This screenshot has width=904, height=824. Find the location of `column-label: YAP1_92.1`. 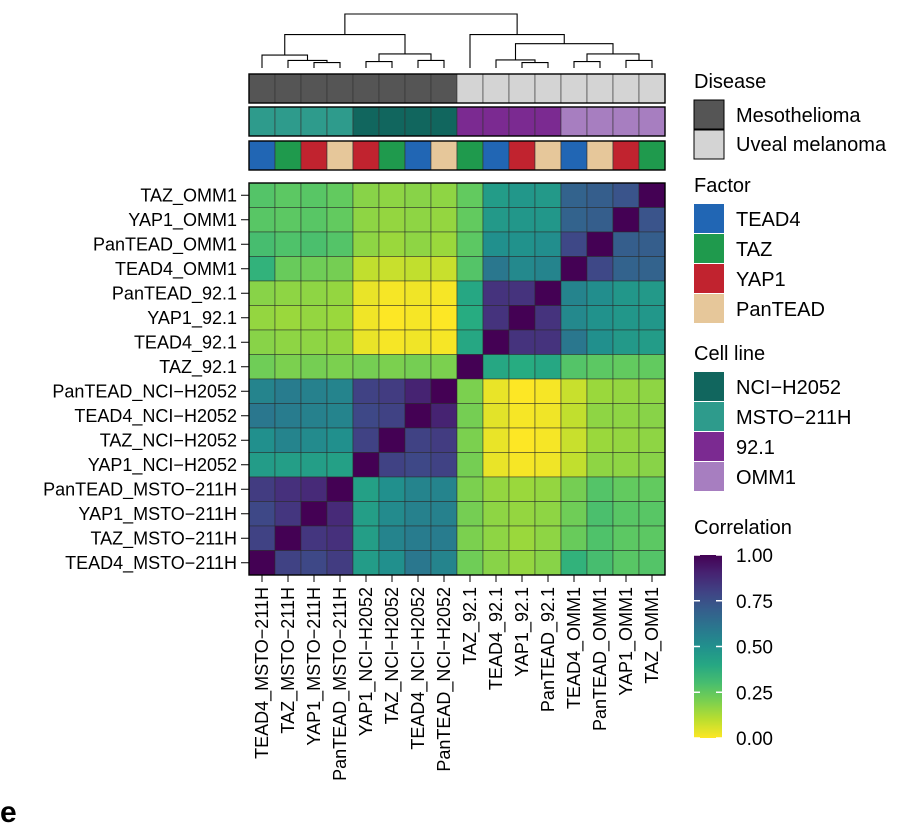

column-label: YAP1_92.1 is located at coordinates (522, 632).